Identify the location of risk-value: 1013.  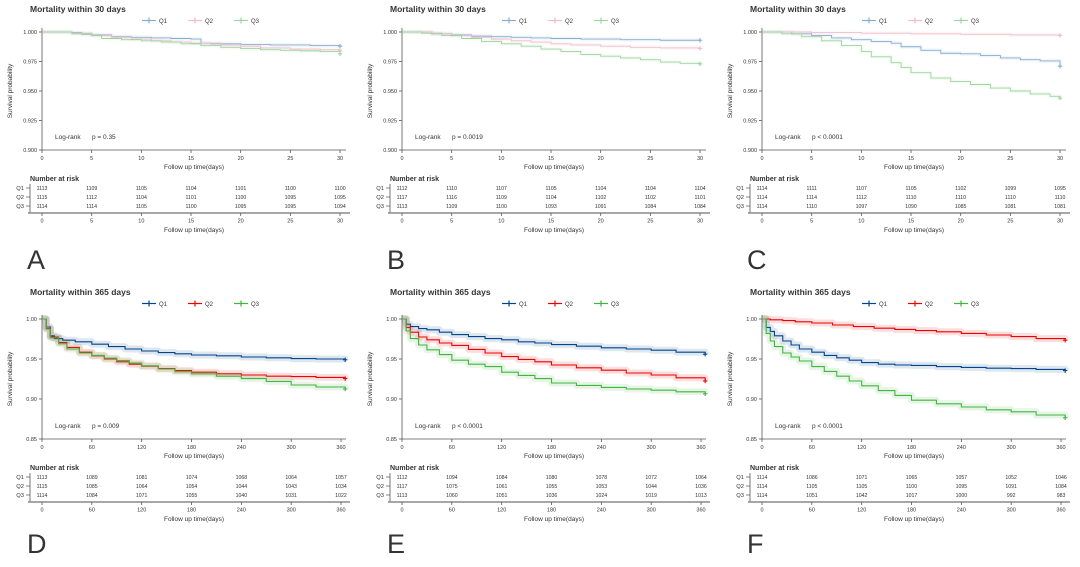
(701, 496).